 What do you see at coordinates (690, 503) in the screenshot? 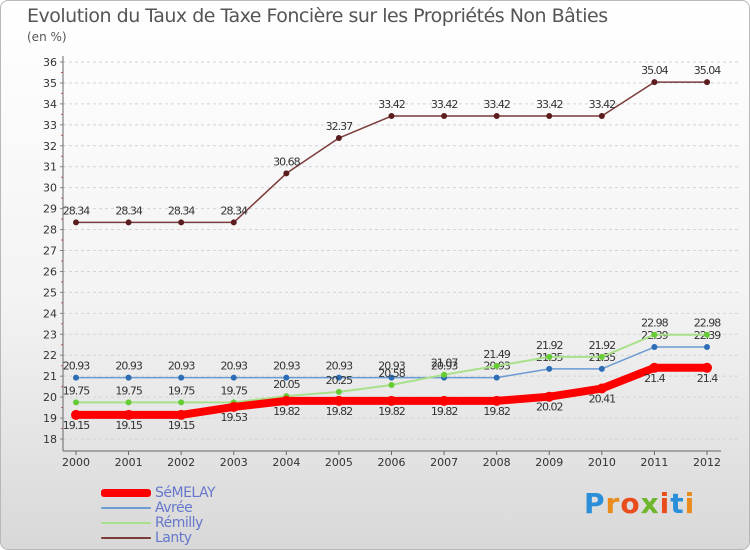
I see `logo-letter: i` at bounding box center [690, 503].